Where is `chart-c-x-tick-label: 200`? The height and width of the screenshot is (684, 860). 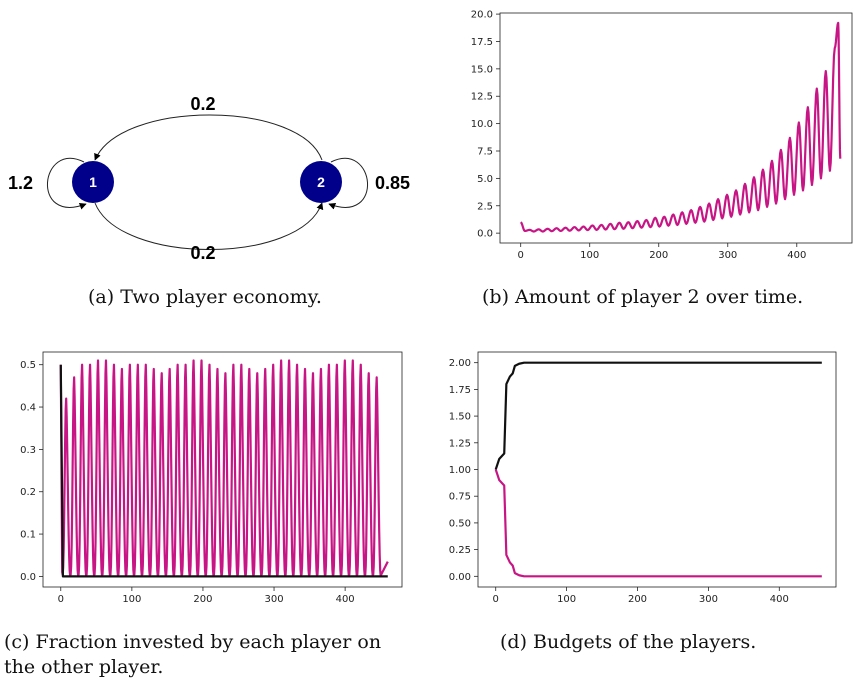
chart-c-x-tick-label: 200 is located at coordinates (202, 599).